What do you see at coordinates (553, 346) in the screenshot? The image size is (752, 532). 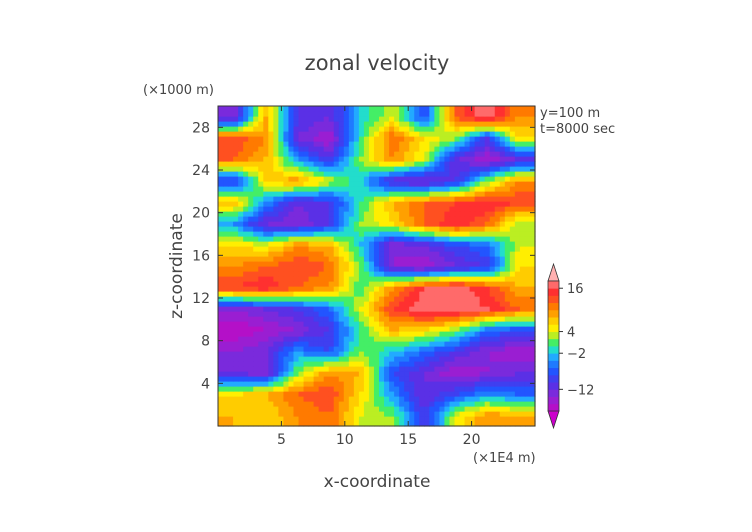 I see `colorbar-frame` at bounding box center [553, 346].